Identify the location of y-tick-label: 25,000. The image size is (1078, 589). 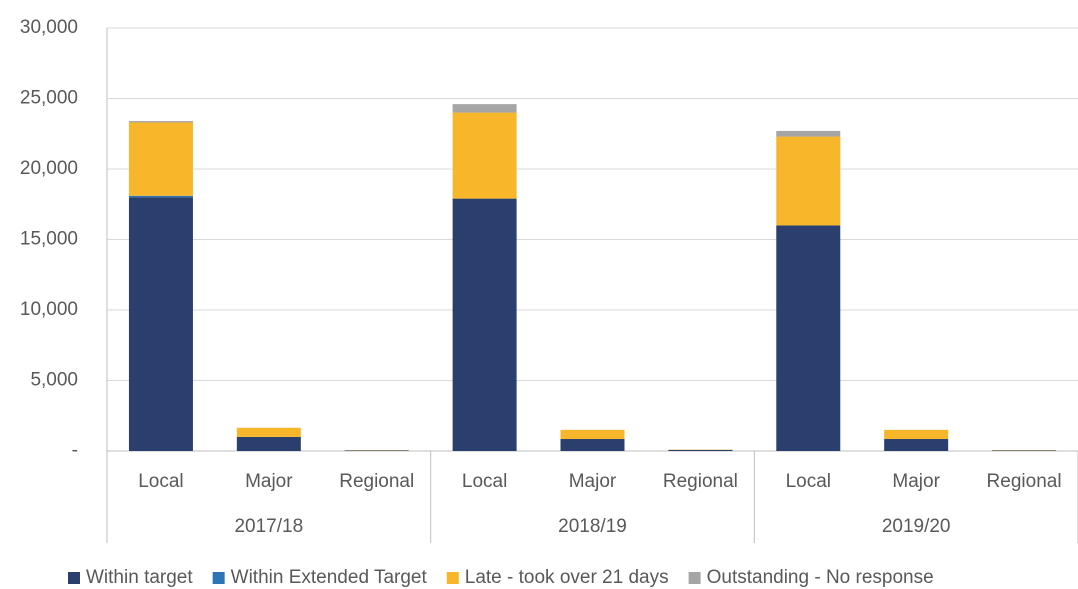
(49, 98).